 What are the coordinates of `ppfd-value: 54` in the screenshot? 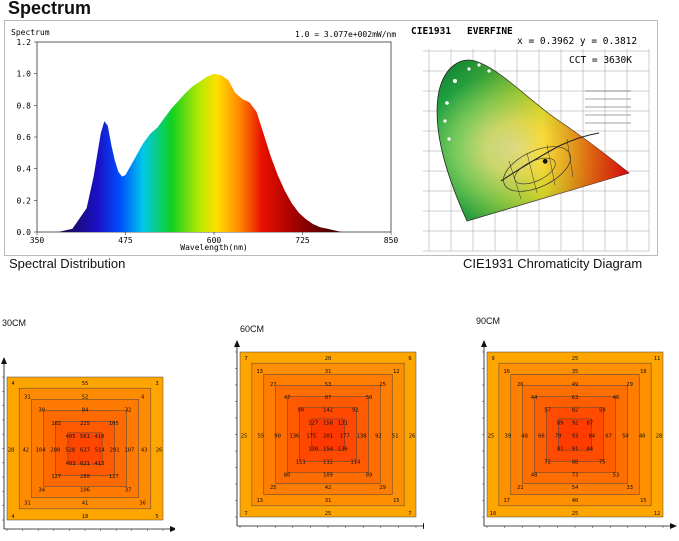 It's located at (575, 488).